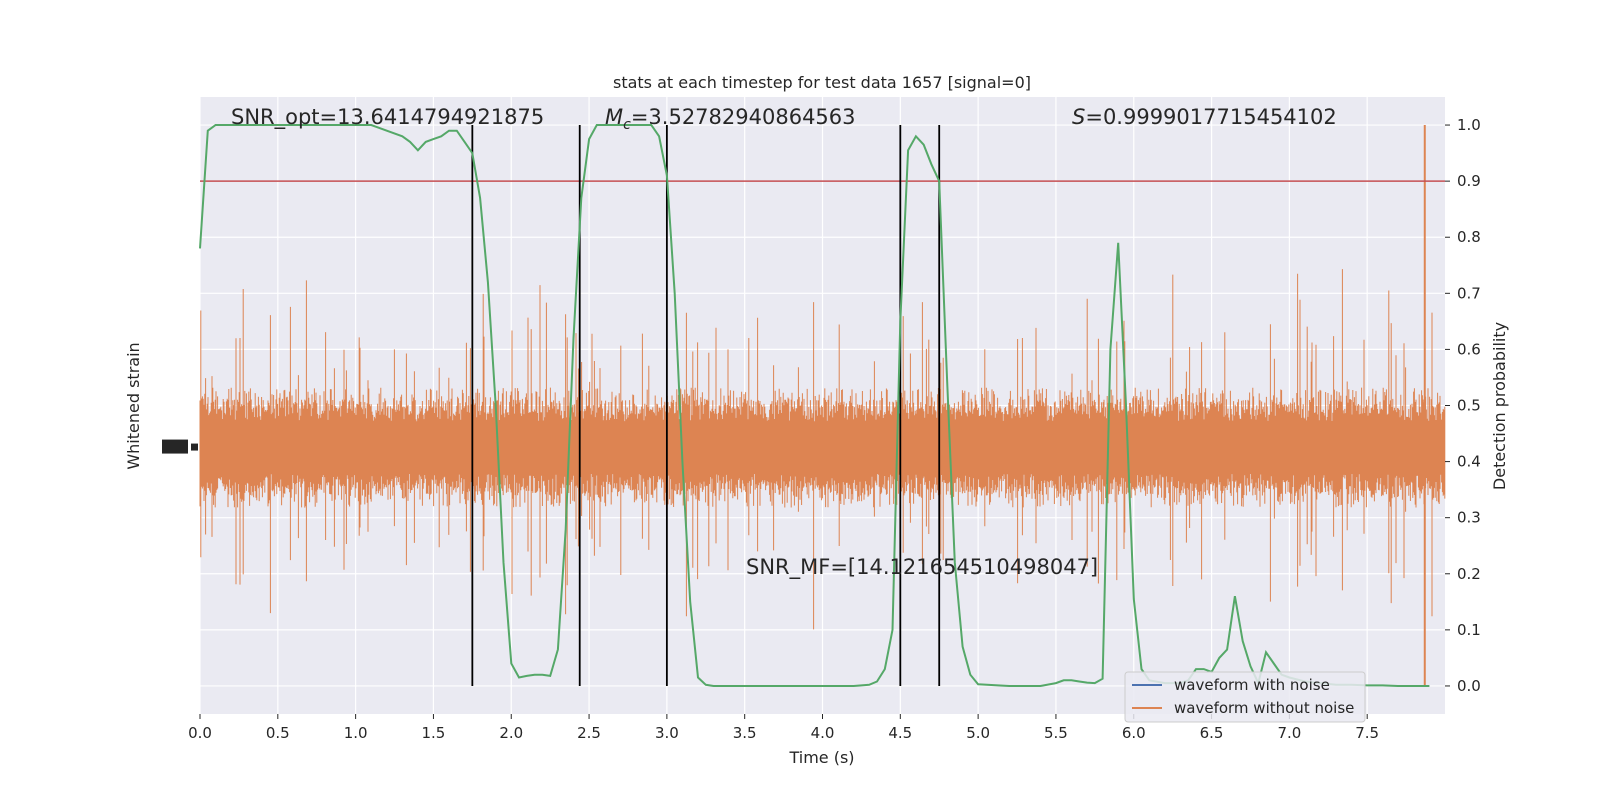  Describe the element at coordinates (1469, 237) in the screenshot. I see `y-tick-label: 0.8` at that location.